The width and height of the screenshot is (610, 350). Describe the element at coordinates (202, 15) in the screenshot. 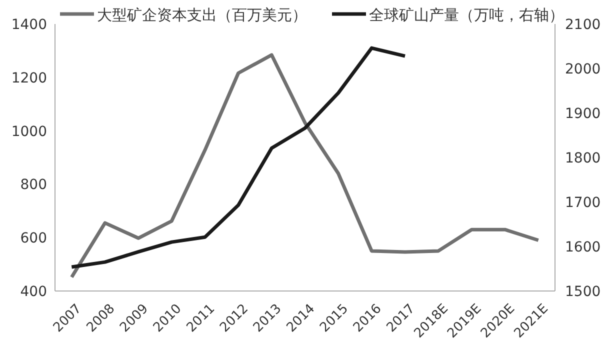

I see `legend-label: 大型矿企资本支出（百万美元）` at that location.